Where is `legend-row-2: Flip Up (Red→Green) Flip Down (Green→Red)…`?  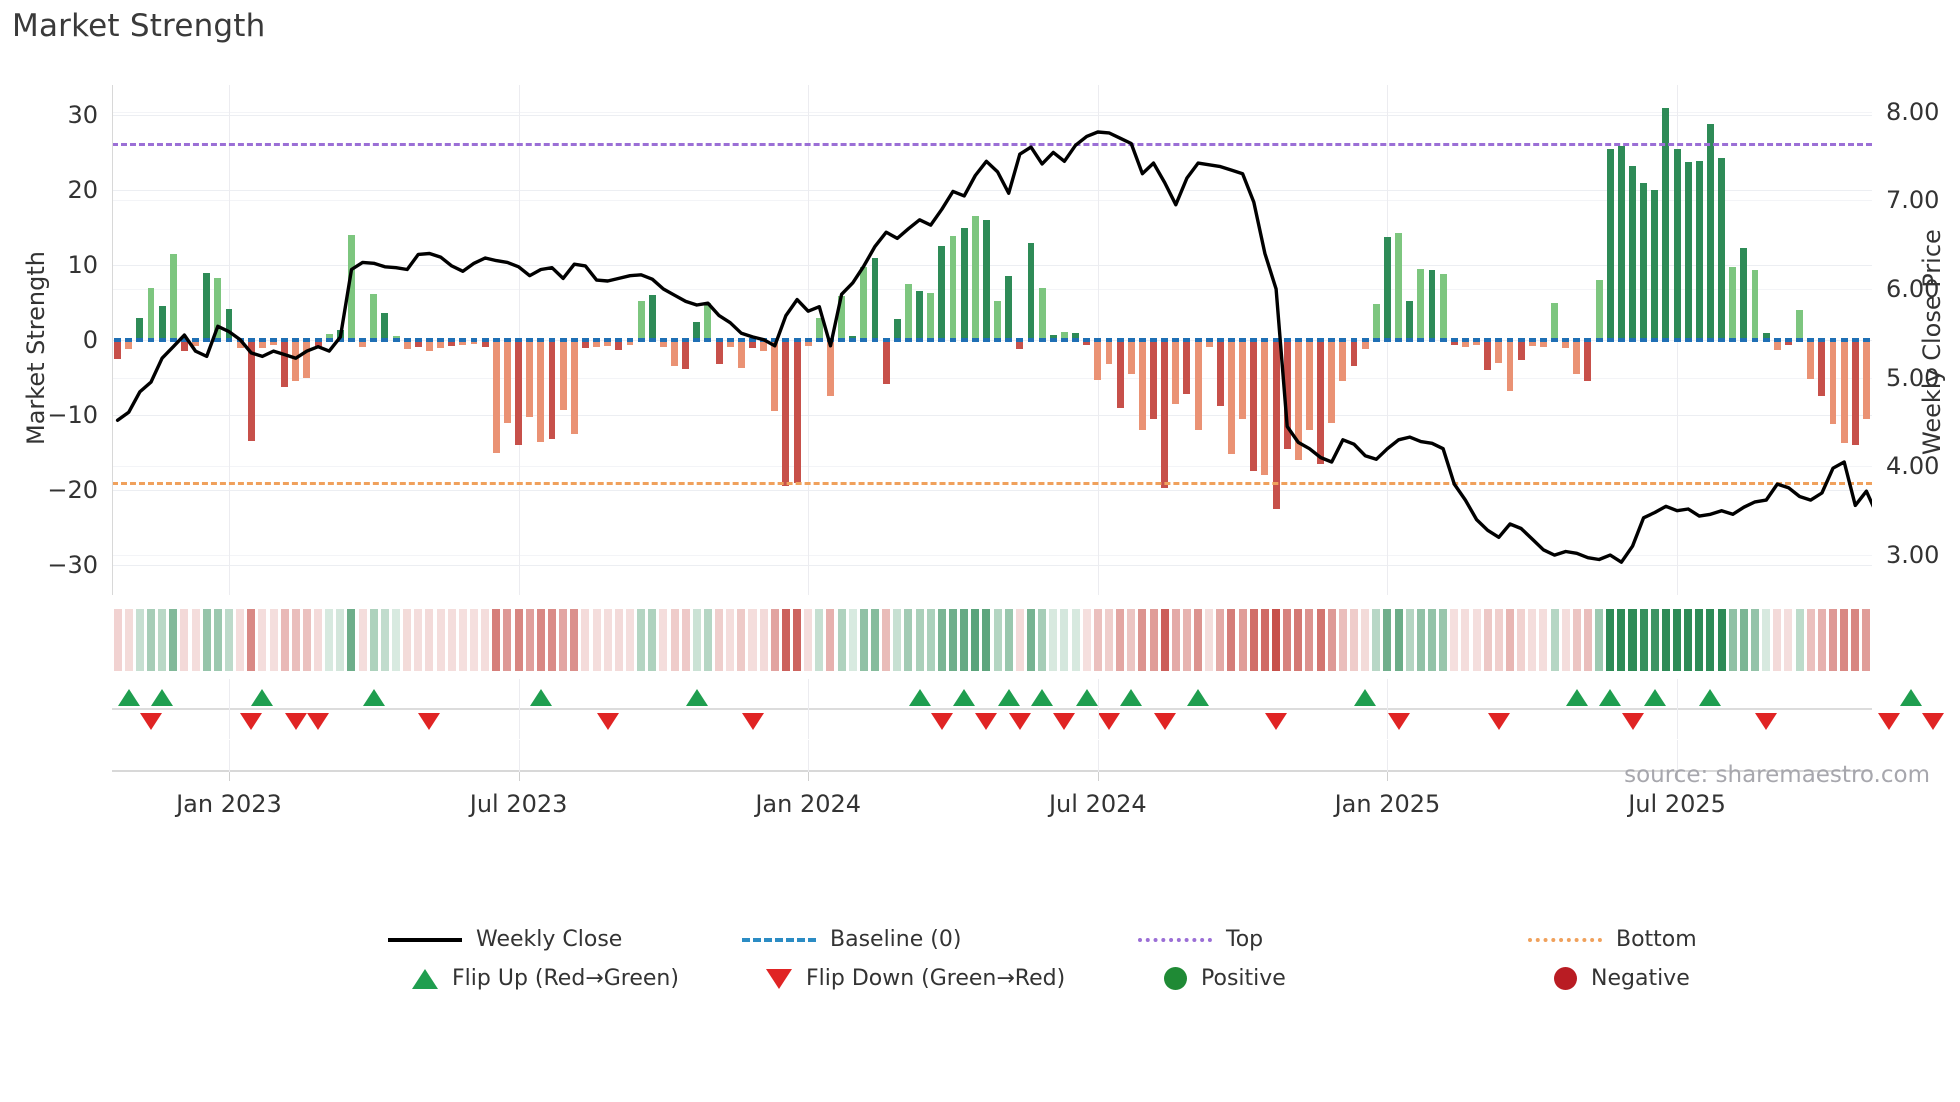 legend-row-2: Flip Up (Red→Green) Flip Down (Green→Red)… is located at coordinates (980, 978).